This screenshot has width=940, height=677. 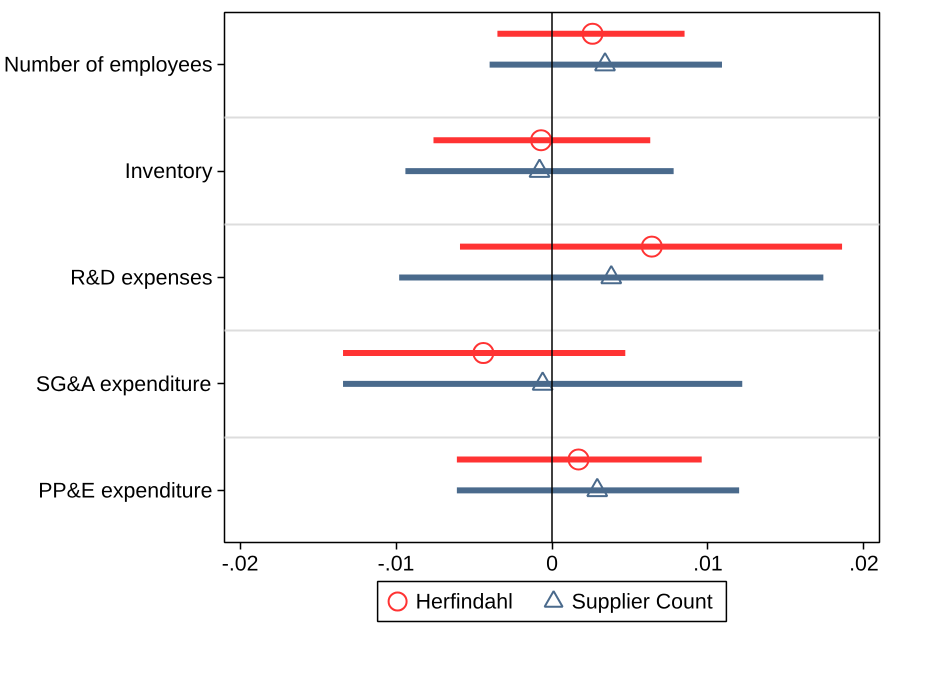 What do you see at coordinates (168, 171) in the screenshot?
I see `y-tick-label: Inventory` at bounding box center [168, 171].